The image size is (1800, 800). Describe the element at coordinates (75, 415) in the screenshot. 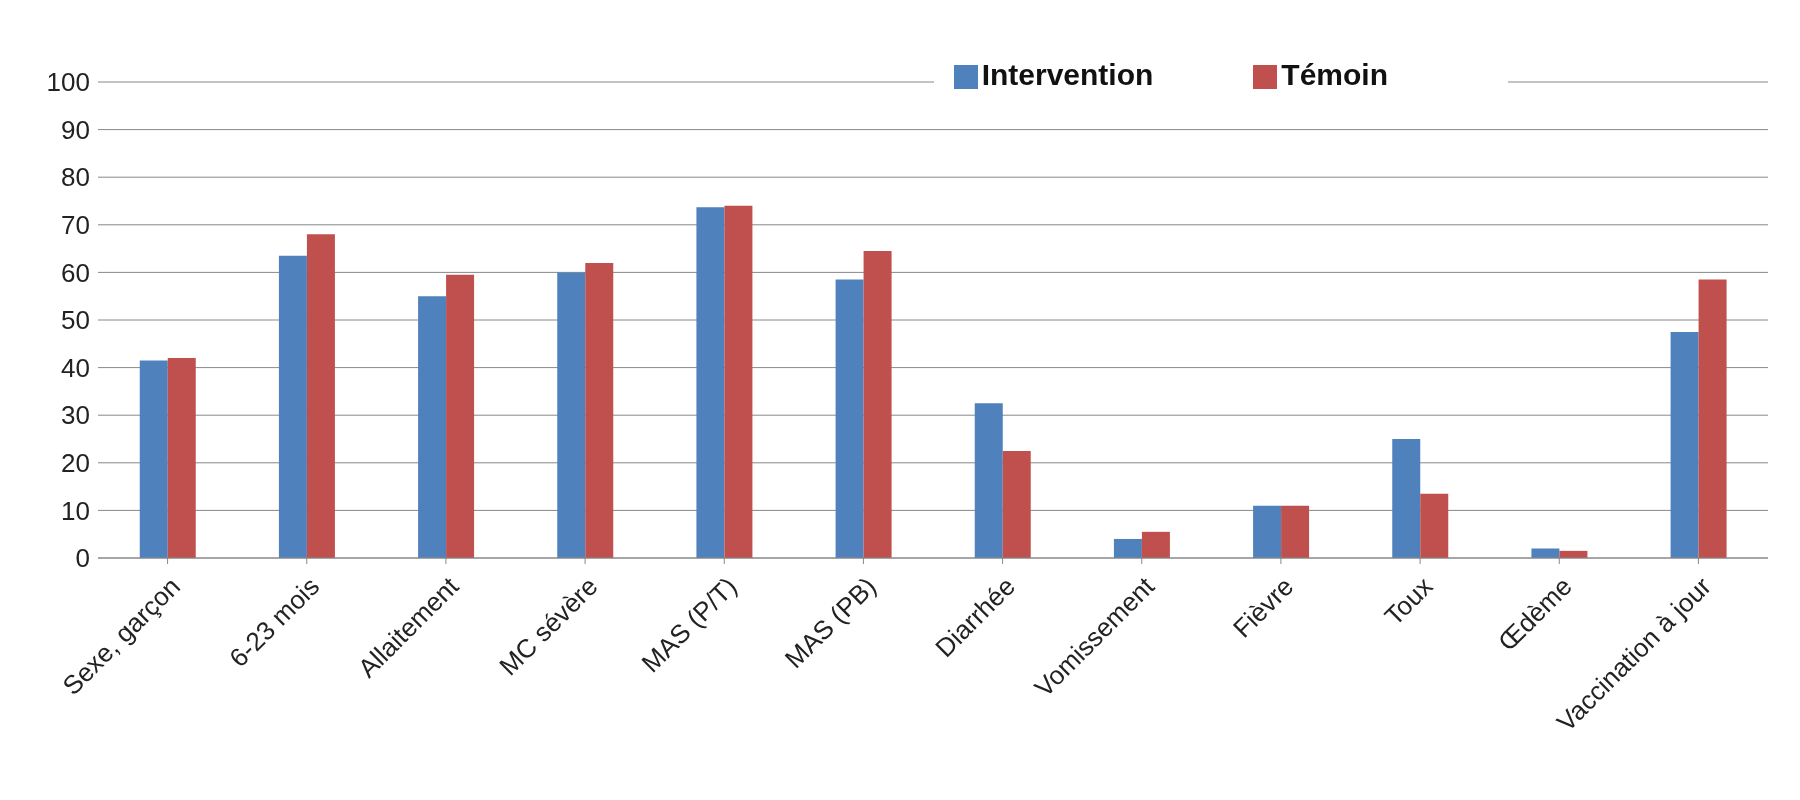

I see `y-tick-label: 30` at that location.